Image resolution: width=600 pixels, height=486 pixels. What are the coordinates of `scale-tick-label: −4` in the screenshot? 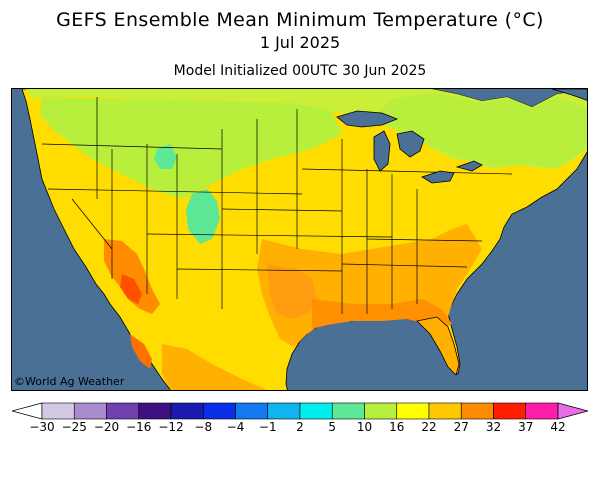 It's located at (235, 427).